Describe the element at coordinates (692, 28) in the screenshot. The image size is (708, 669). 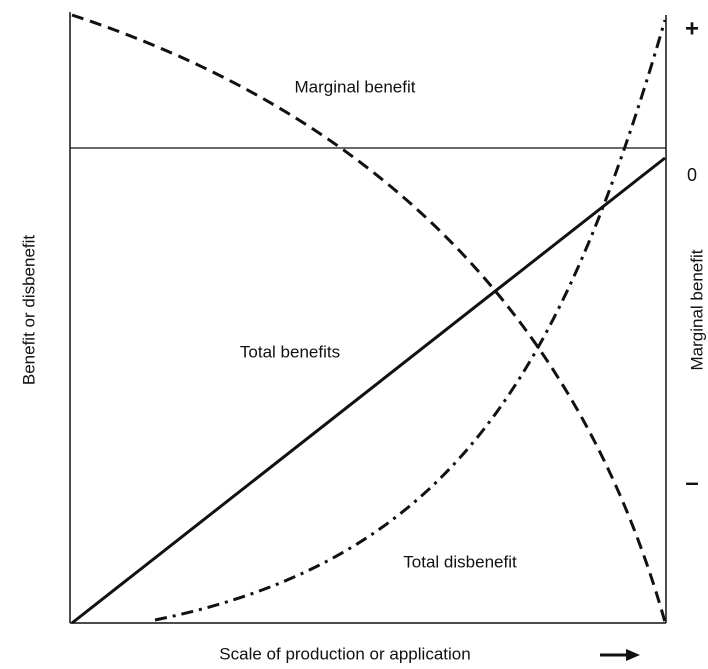
I see `right-axis-mark: +` at that location.